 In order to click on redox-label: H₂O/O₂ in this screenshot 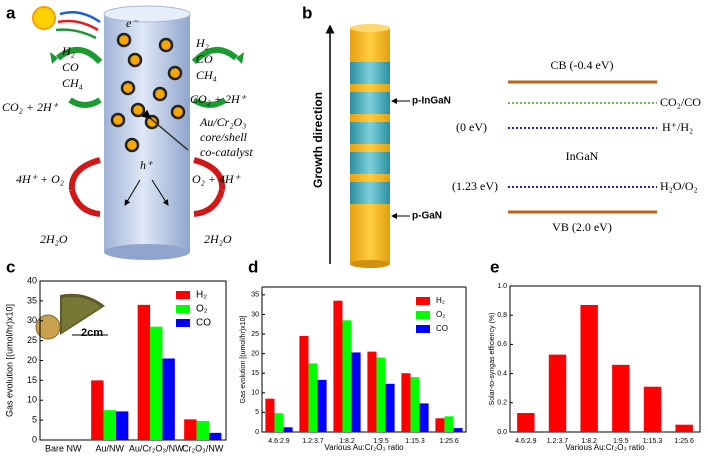, I will do `click(679, 186)`.